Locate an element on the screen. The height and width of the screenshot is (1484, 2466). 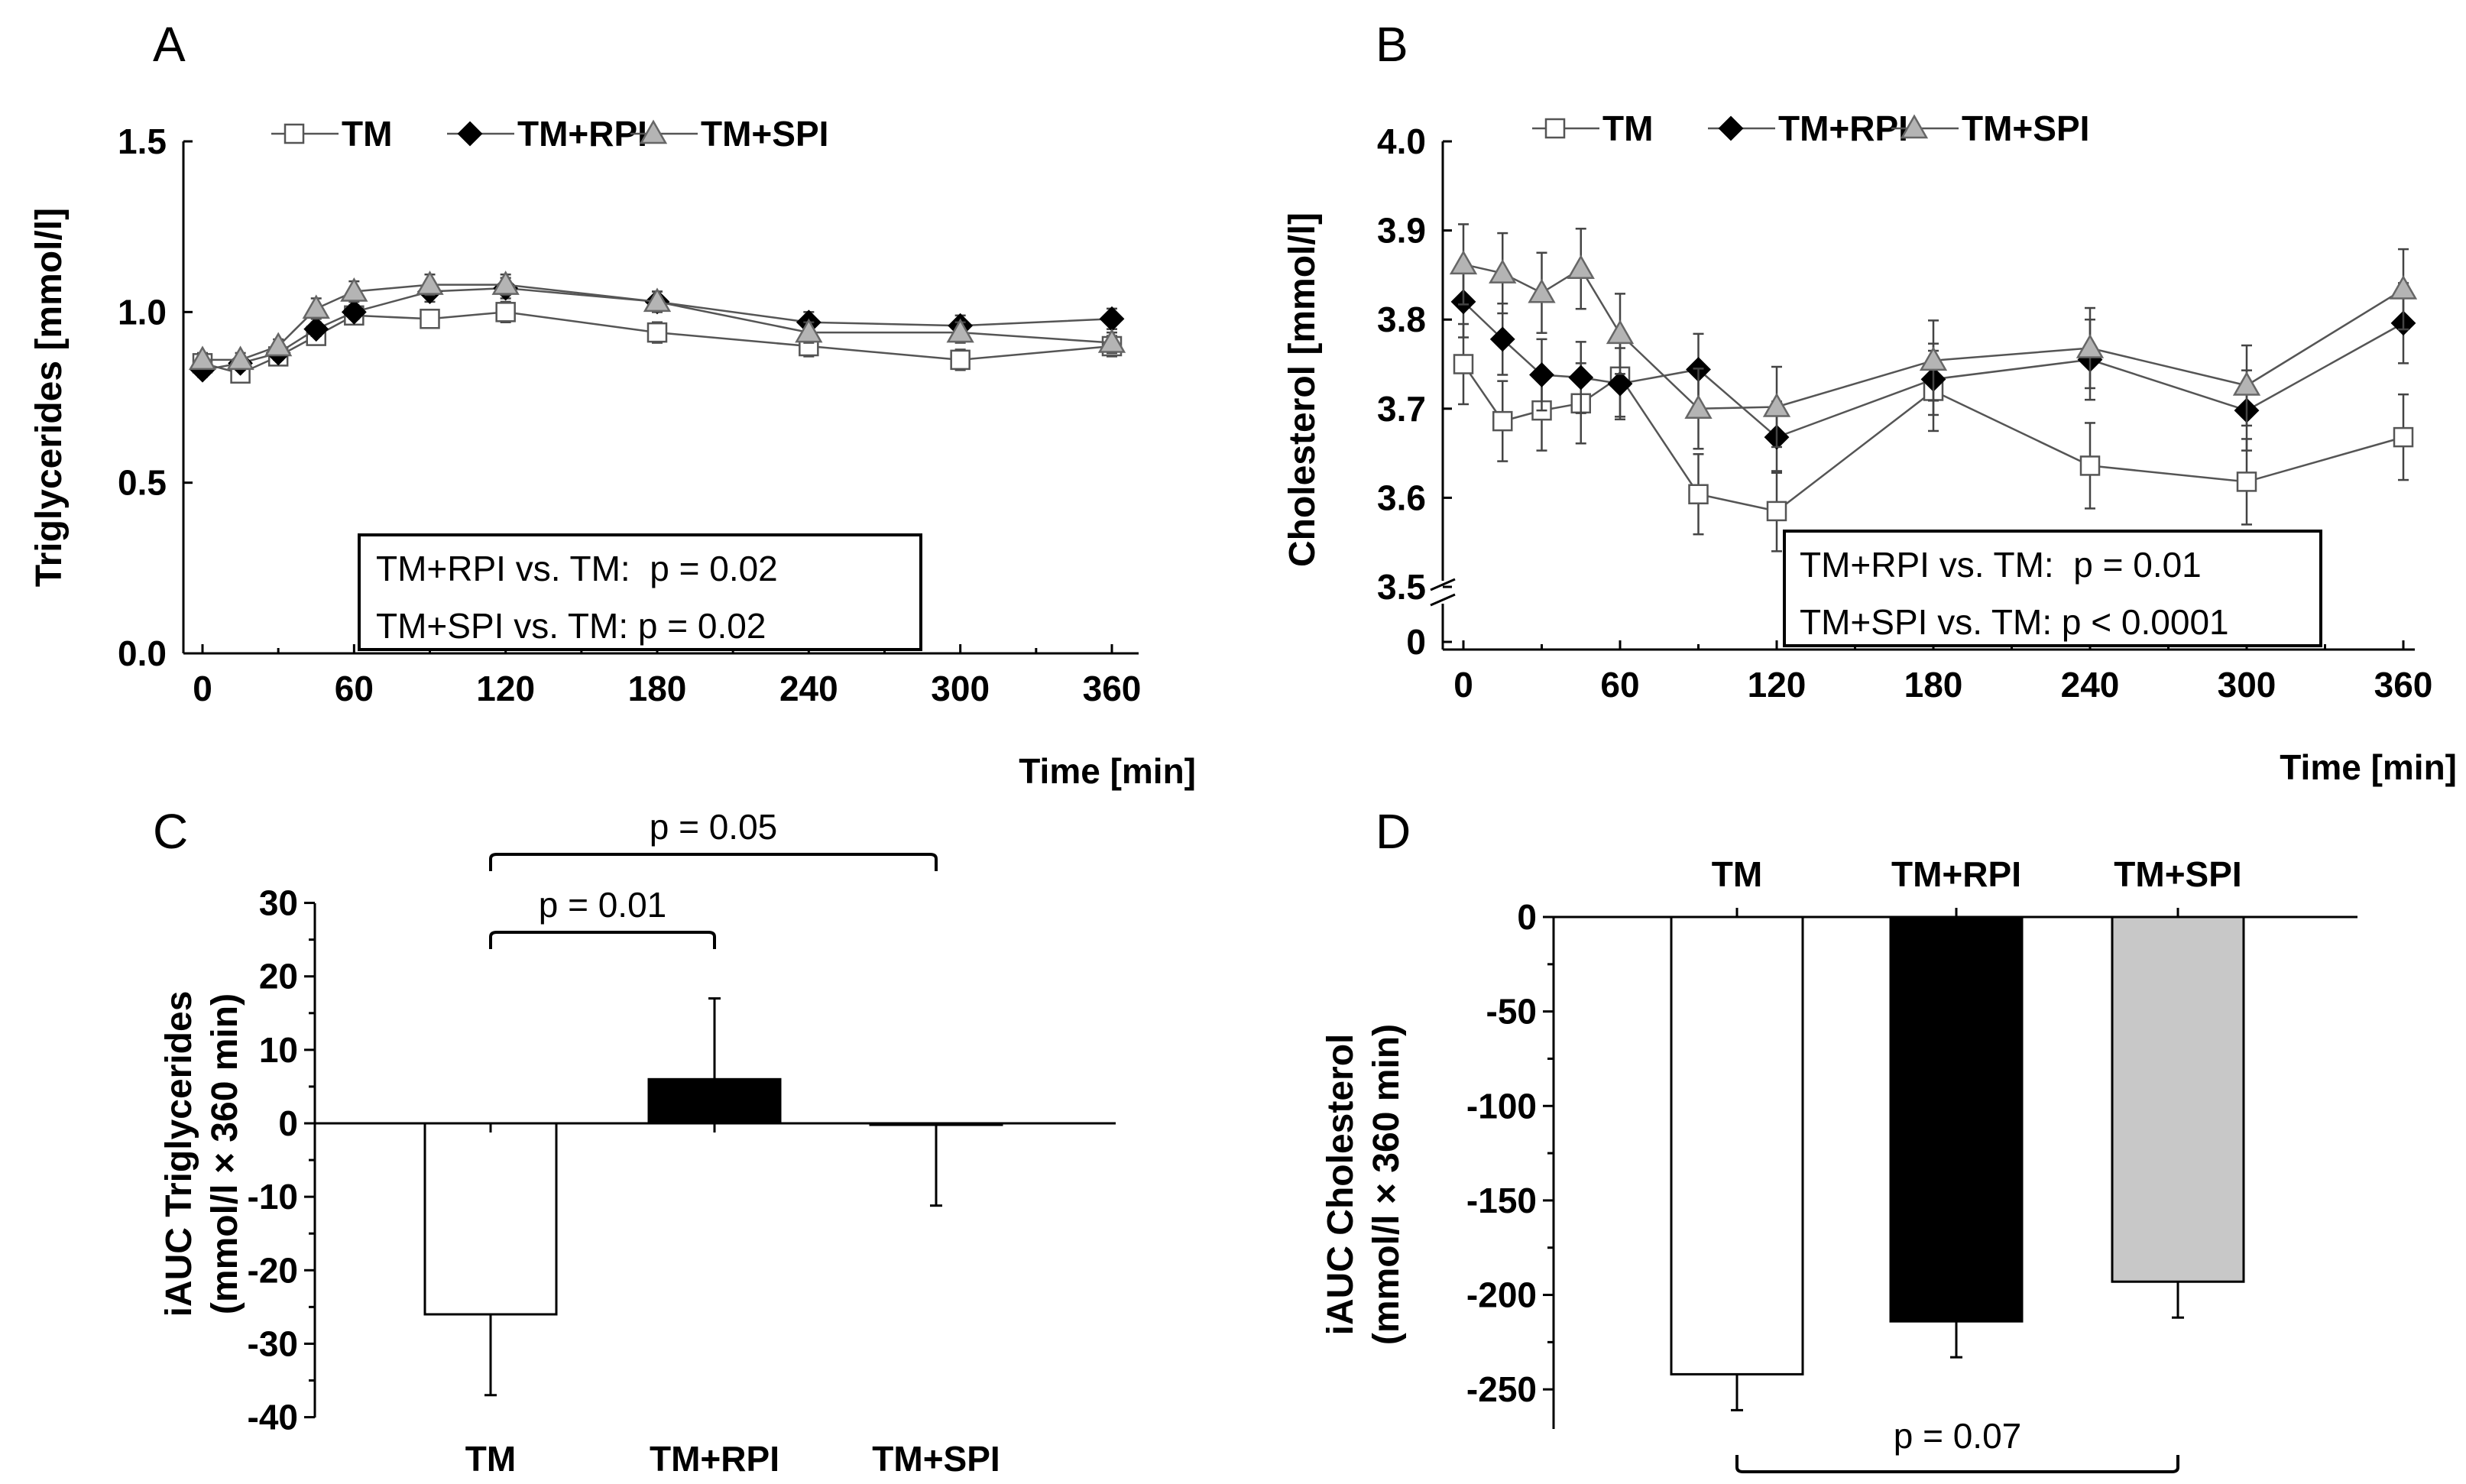
y-tick-label: 3.6 is located at coordinates (1401, 498).